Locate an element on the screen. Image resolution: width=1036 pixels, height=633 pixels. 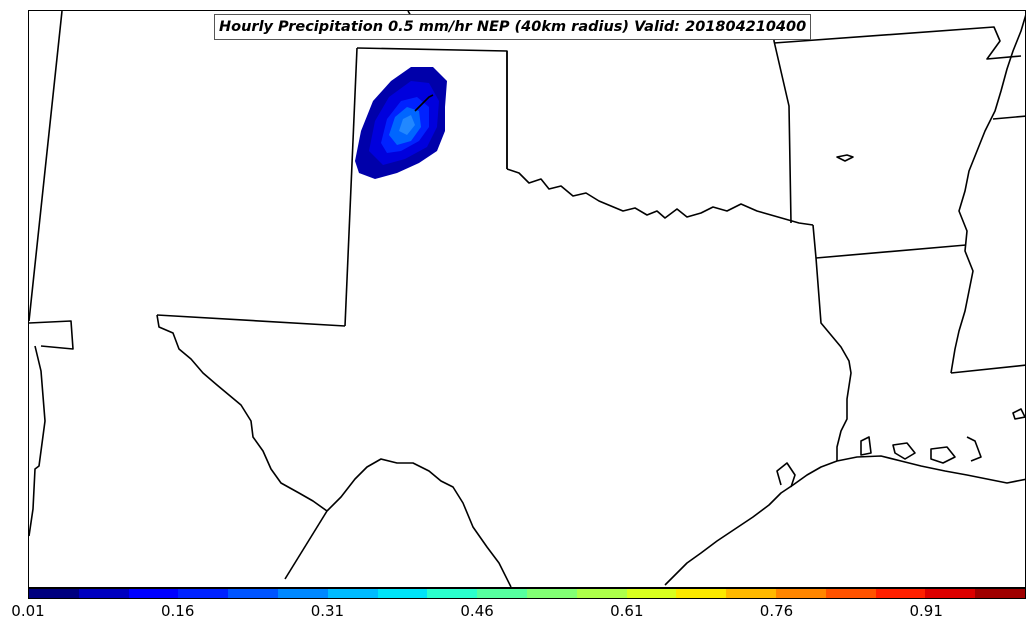
mississippi-river is located at coordinates (987, 194).